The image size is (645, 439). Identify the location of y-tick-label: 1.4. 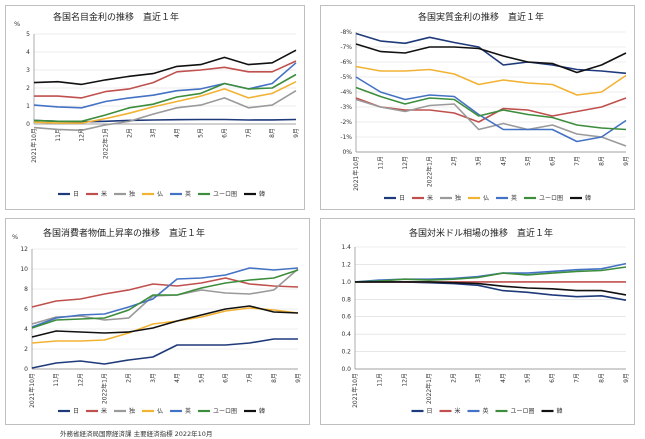
(346, 247).